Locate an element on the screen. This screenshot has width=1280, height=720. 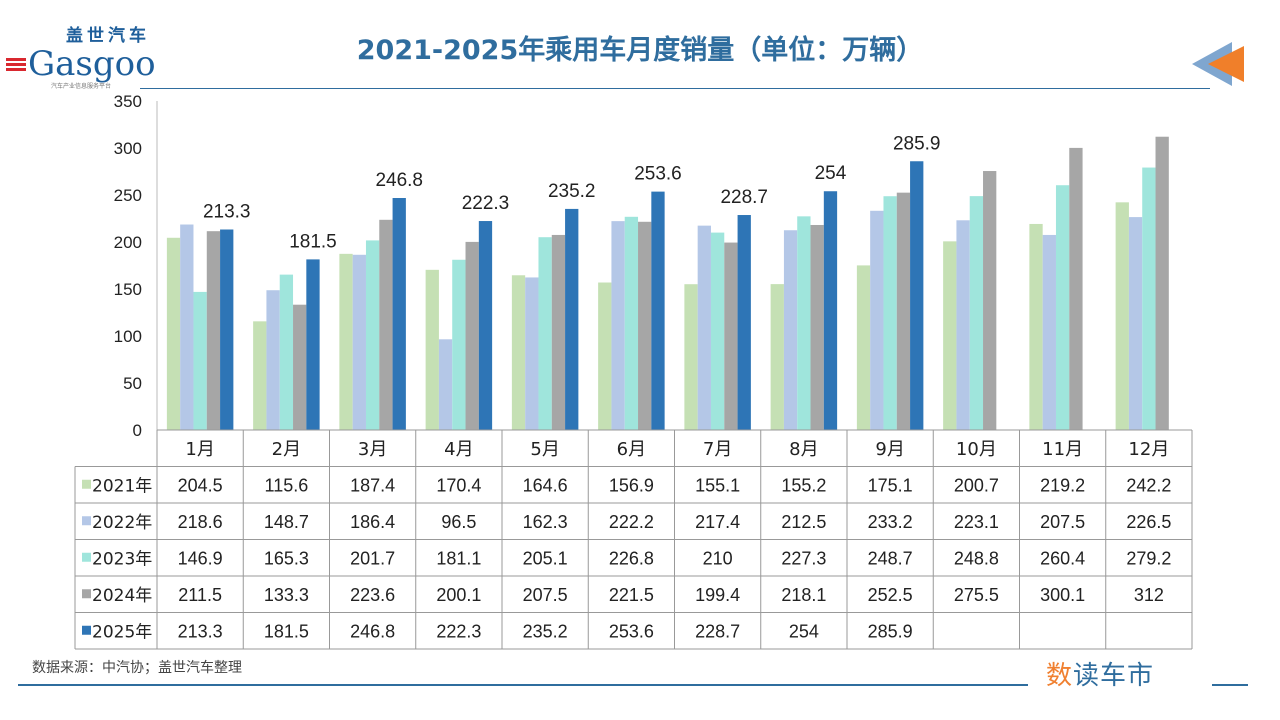
bar-2023年-12月 is located at coordinates (1149, 298).